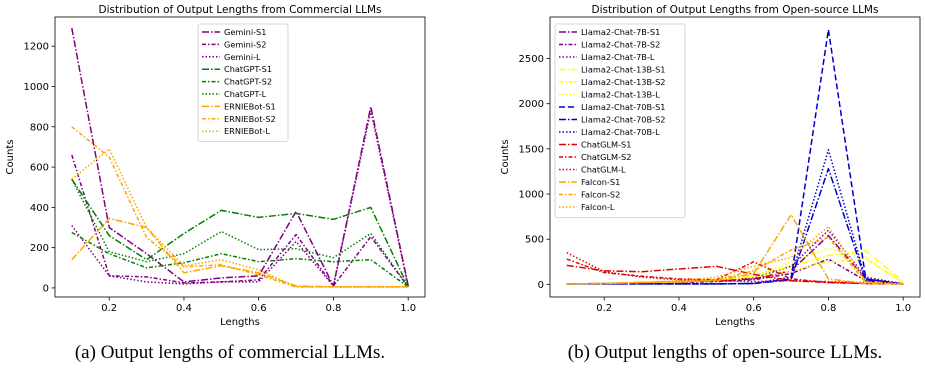 This screenshot has width=925, height=372. Describe the element at coordinates (531, 104) in the screenshot. I see `y-tick-label: 2000` at that location.